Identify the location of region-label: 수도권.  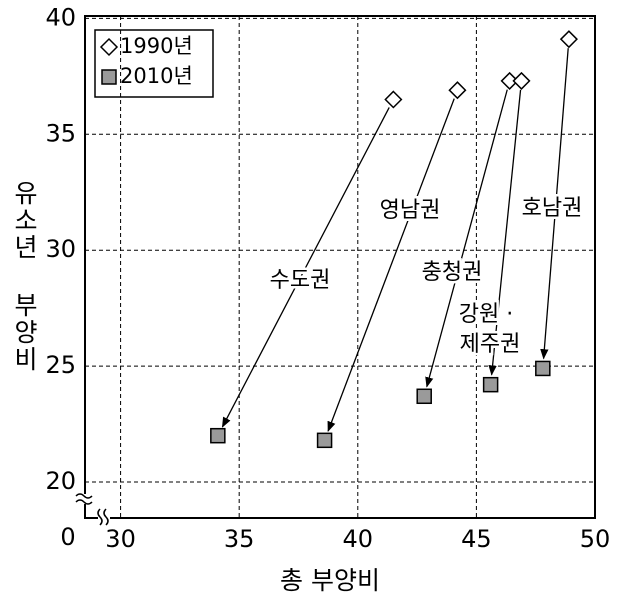
(300, 280).